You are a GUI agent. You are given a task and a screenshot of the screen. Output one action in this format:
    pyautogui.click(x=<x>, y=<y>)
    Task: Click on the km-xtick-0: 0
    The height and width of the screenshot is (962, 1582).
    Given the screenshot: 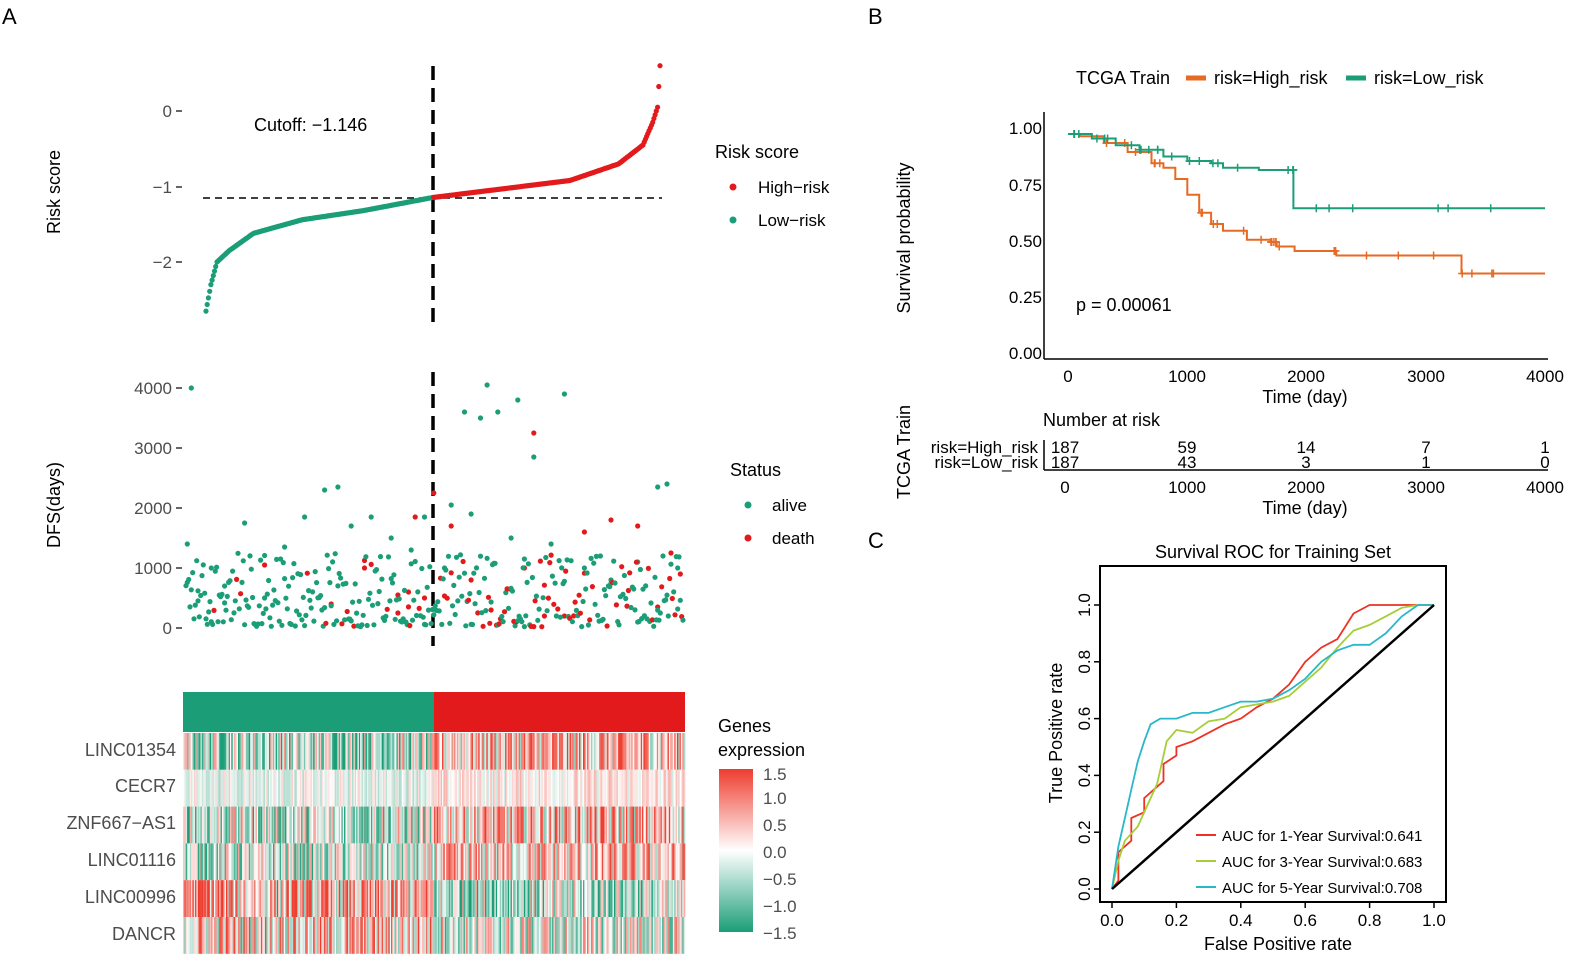 What is the action you would take?
    pyautogui.click(x=1067, y=376)
    